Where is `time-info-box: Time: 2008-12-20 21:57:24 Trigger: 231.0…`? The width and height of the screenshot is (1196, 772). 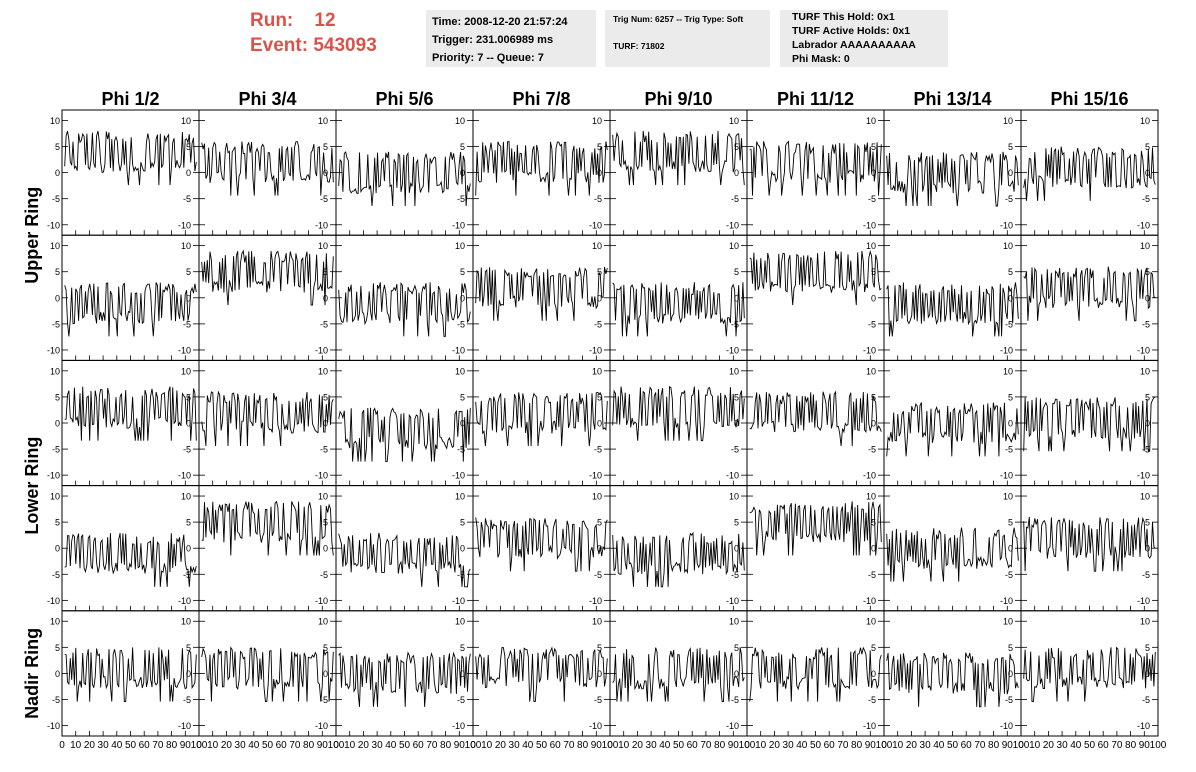 time-info-box: Time: 2008-12-20 21:57:24 Trigger: 231.0… is located at coordinates (511, 38).